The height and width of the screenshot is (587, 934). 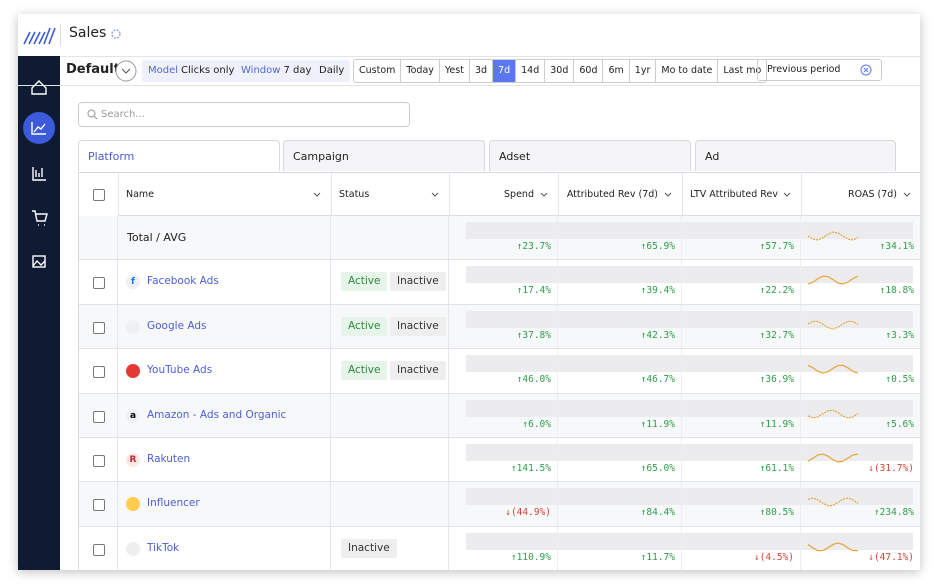 What do you see at coordinates (896, 291) in the screenshot?
I see `change-value: ↑18.8%` at bounding box center [896, 291].